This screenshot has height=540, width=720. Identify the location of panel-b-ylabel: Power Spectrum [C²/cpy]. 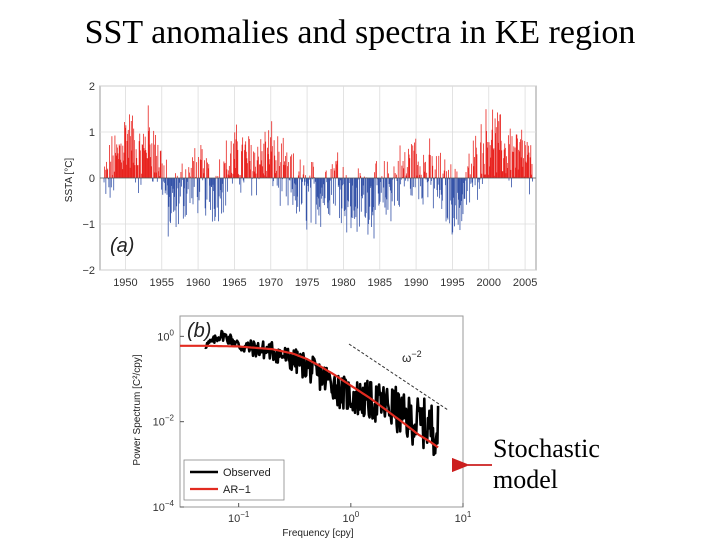
(137, 409).